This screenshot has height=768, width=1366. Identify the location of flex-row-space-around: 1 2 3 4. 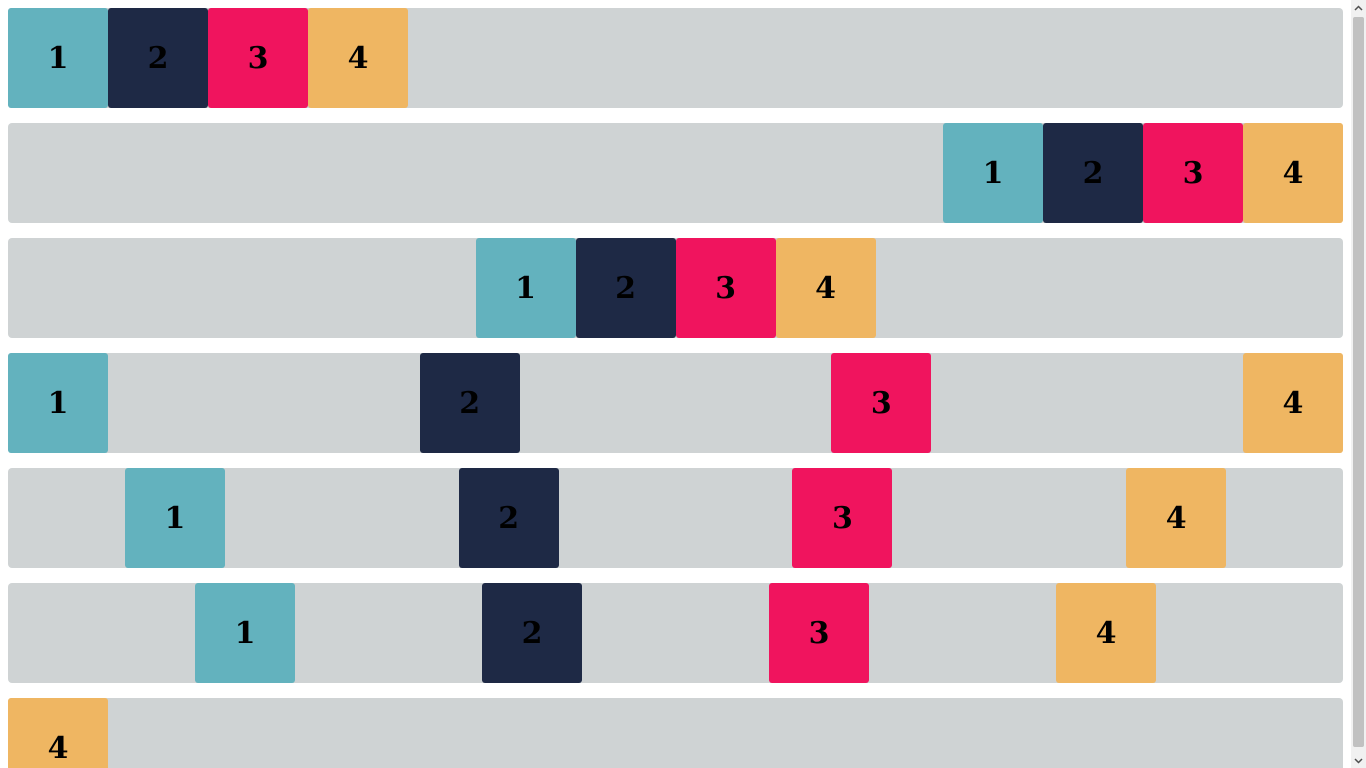
(675, 518).